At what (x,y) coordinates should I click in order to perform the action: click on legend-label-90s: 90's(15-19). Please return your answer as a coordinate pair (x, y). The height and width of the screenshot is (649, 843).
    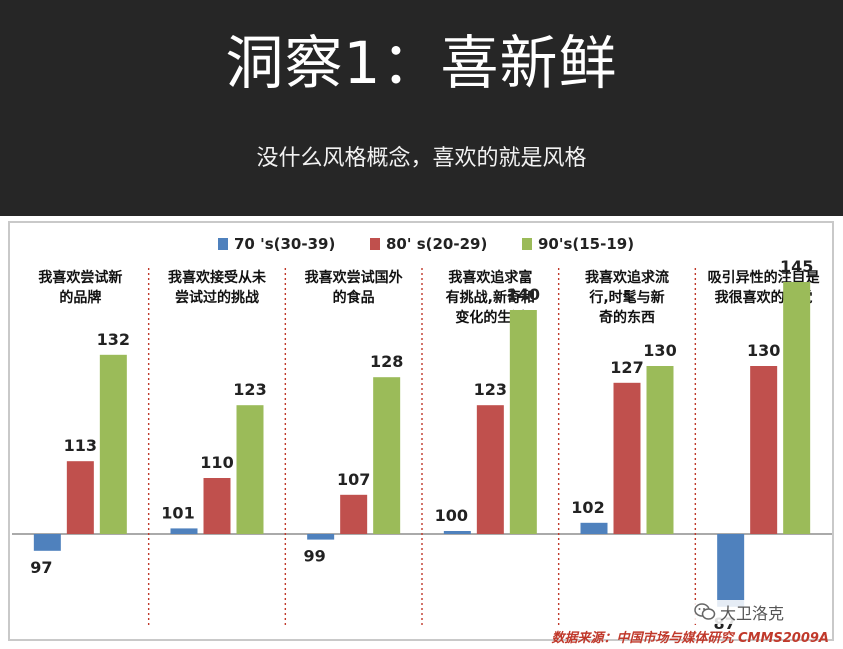
    Looking at the image, I should click on (586, 244).